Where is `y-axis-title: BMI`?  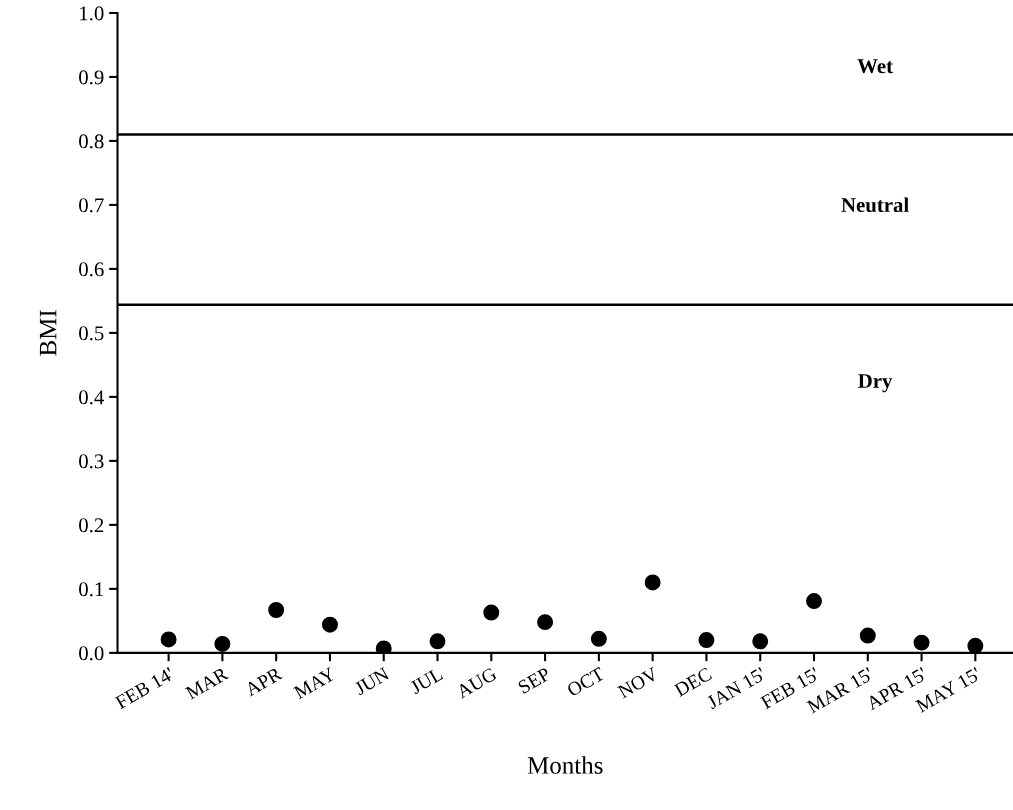
y-axis-title: BMI is located at coordinates (48, 333).